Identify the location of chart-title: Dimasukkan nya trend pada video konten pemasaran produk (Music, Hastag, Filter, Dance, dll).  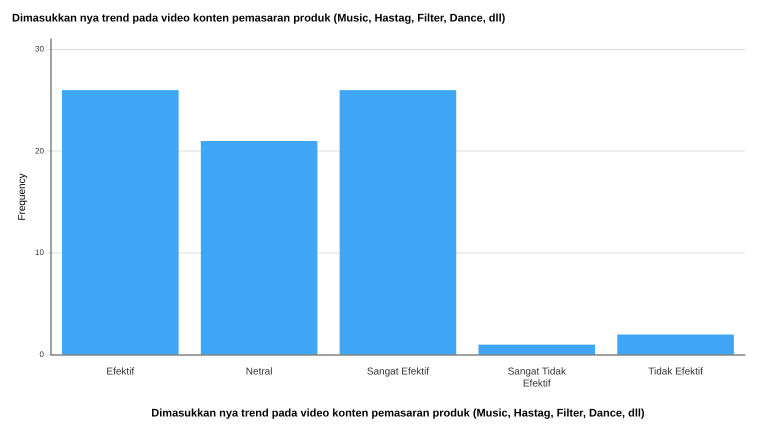
(259, 18).